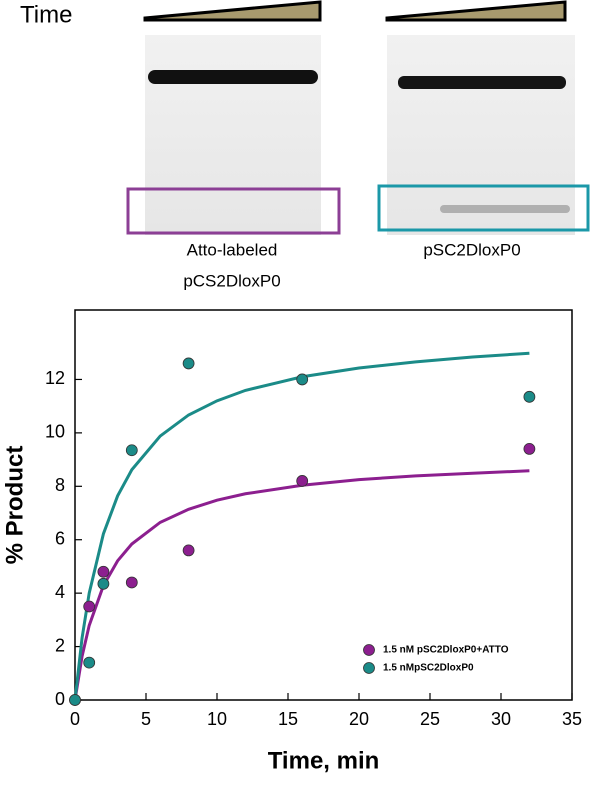  Describe the element at coordinates (232, 249) in the screenshot. I see `lane-label: Atto-labeled` at that location.